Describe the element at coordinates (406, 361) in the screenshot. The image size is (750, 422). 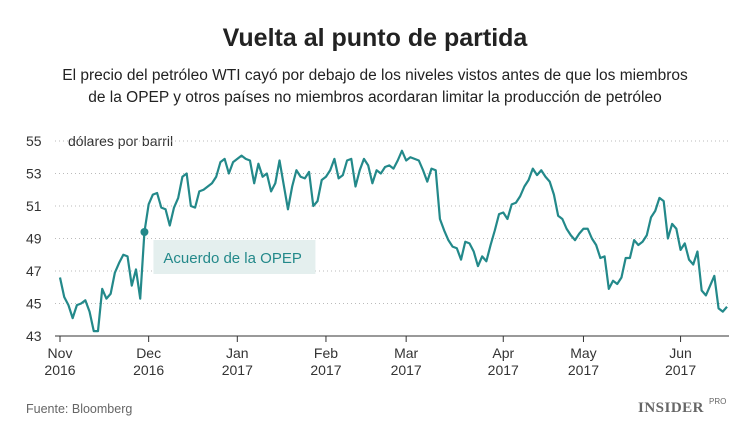
I see `x-tick-label: Mar 2017` at that location.